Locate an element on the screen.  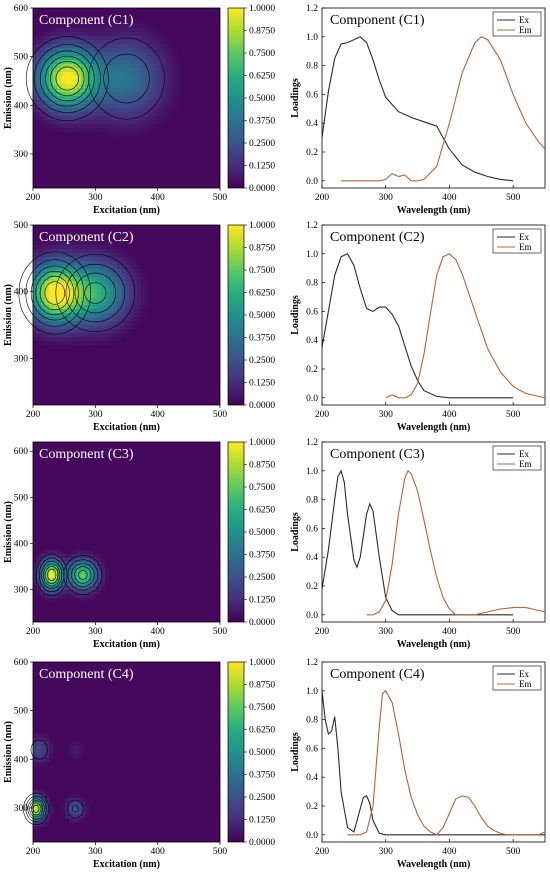
colorbar-gradient is located at coordinates (236, 532).